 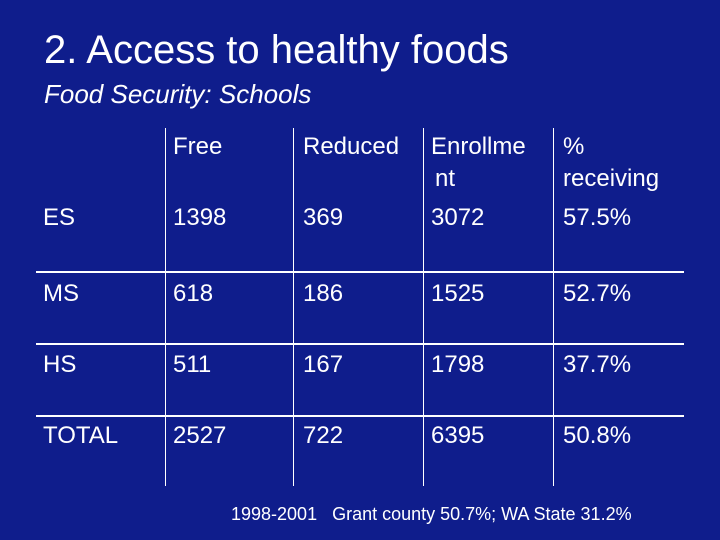 I want to click on slide-subtitle: Food Security: Schools, so click(x=178, y=94).